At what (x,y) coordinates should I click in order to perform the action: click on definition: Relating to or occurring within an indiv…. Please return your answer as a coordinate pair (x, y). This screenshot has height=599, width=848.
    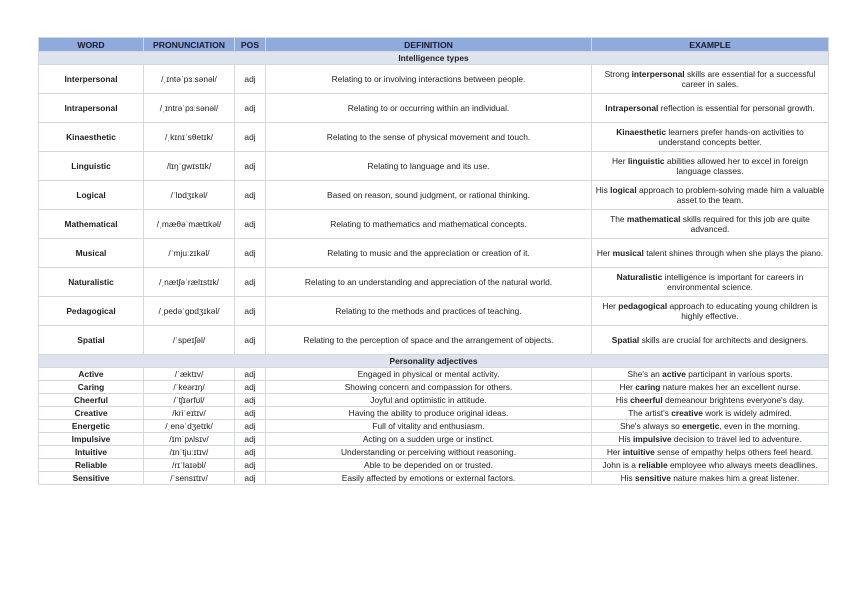
    Looking at the image, I should click on (428, 108).